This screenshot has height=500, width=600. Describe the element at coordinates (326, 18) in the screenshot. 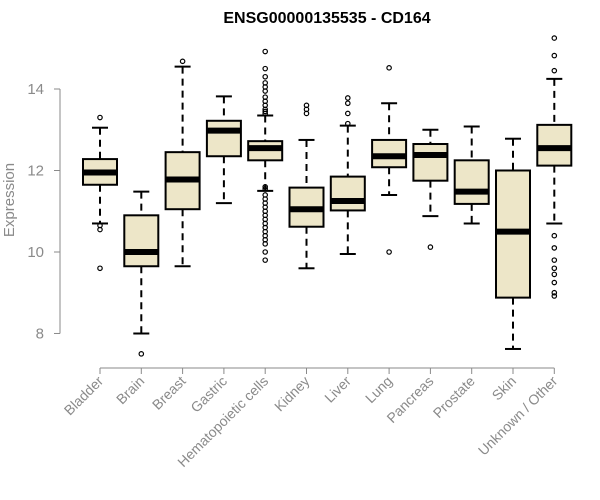

I see `chart-title: ENSG00000135535 - CD164` at that location.